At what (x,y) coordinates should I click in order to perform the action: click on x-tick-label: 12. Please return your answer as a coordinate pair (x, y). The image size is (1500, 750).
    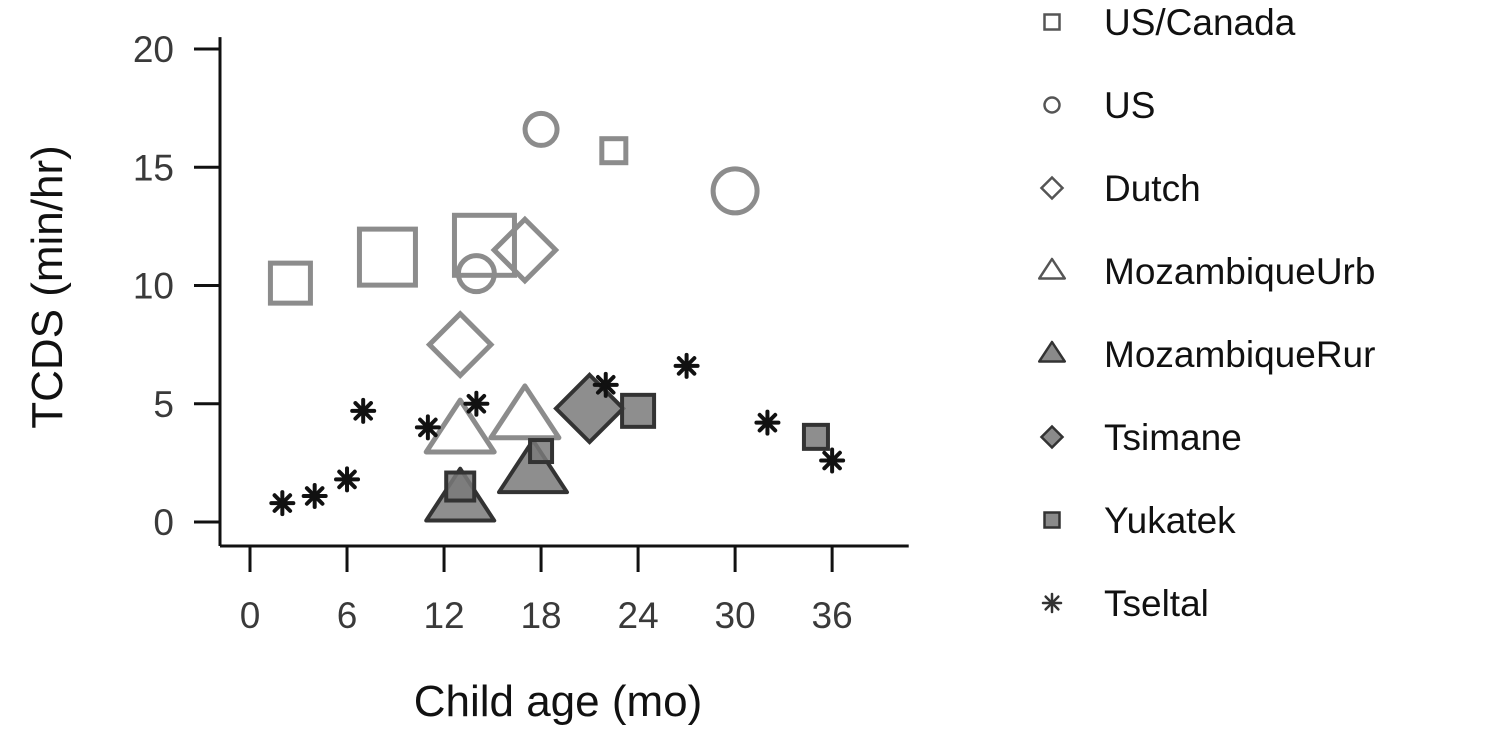
    Looking at the image, I should click on (443, 615).